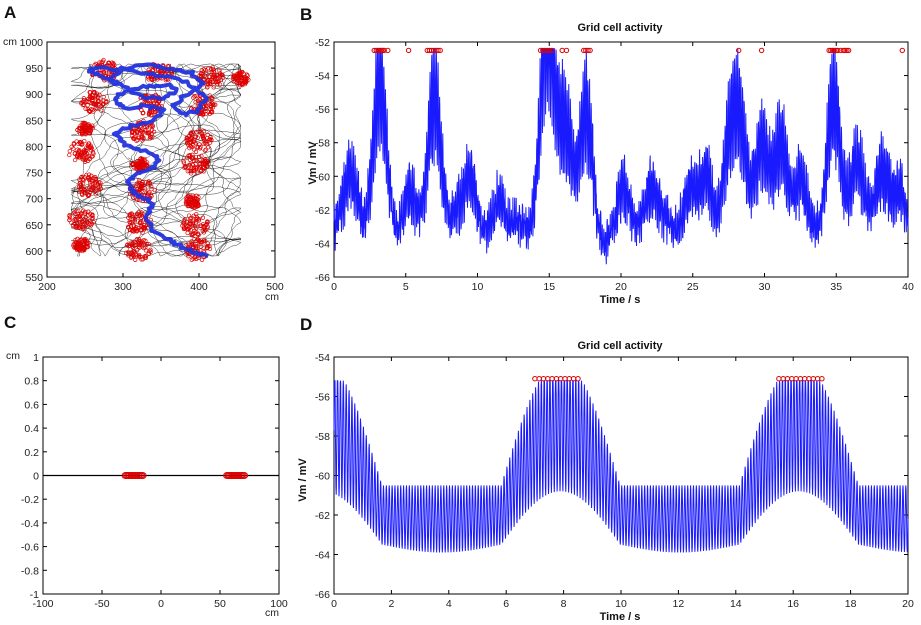  I want to click on panel-a-x-tick-label: 200, so click(47, 287).